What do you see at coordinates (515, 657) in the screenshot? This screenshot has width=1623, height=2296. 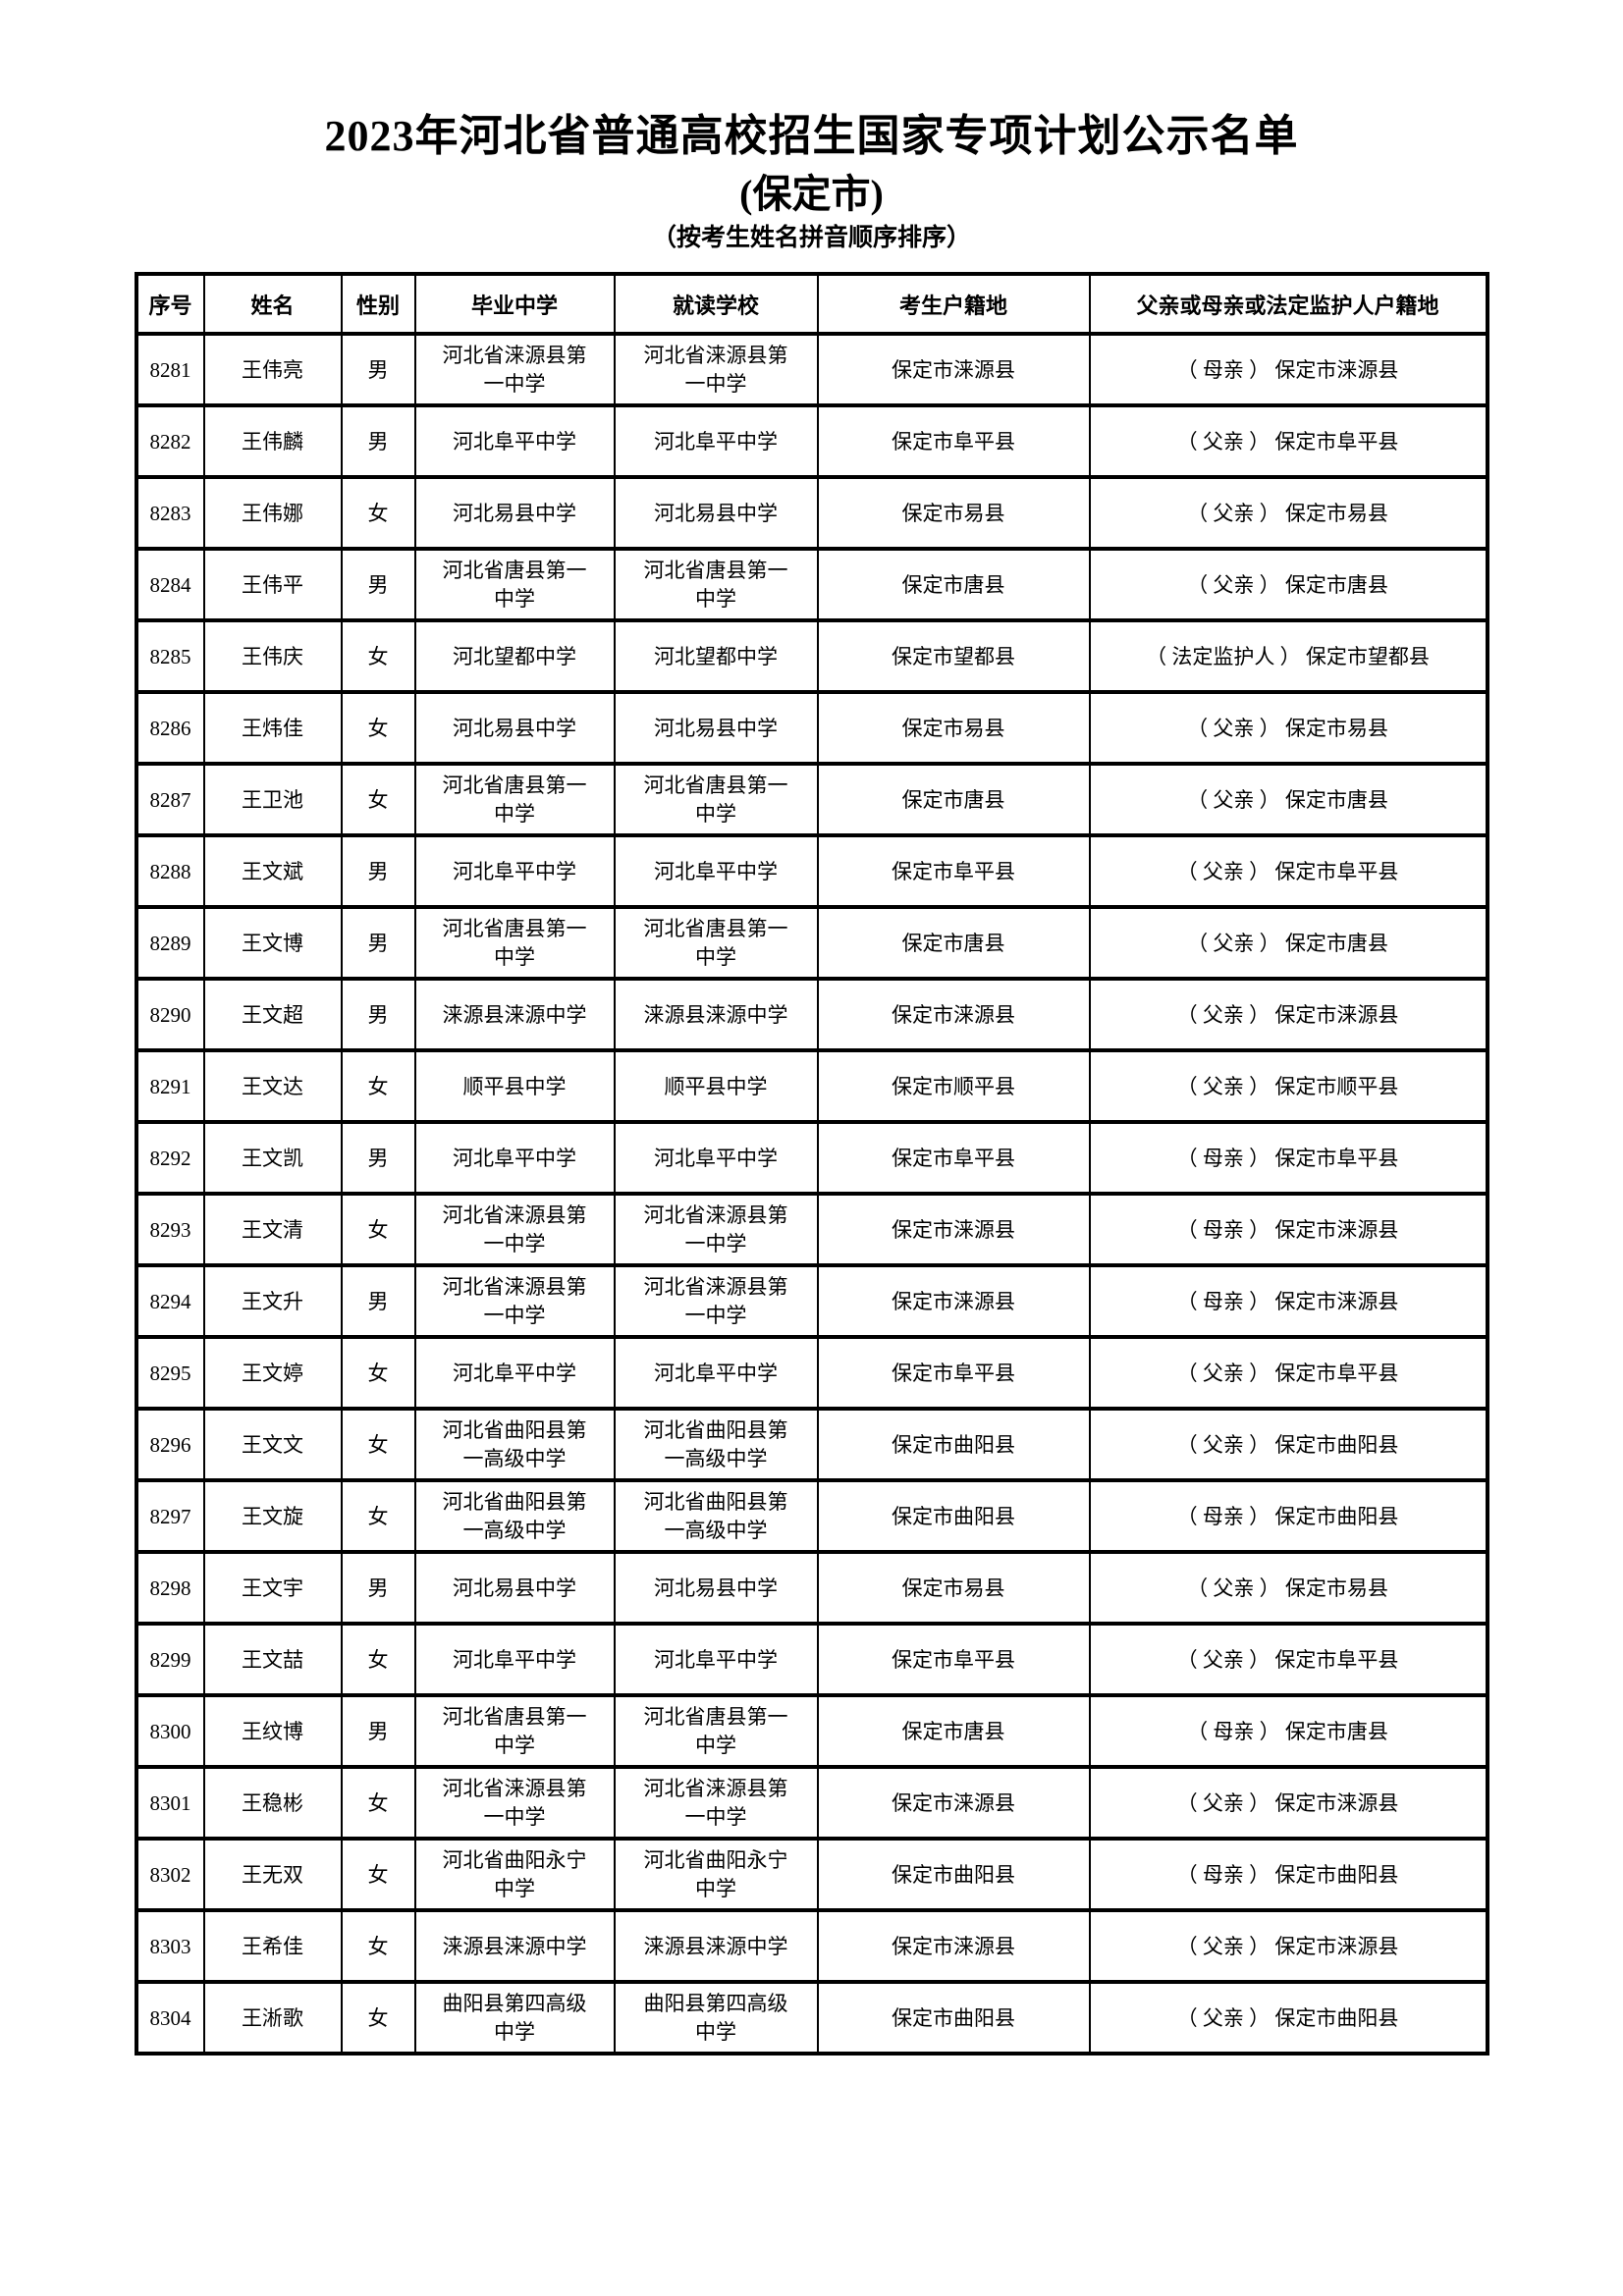 I see `cell-text: 河北望都中学` at bounding box center [515, 657].